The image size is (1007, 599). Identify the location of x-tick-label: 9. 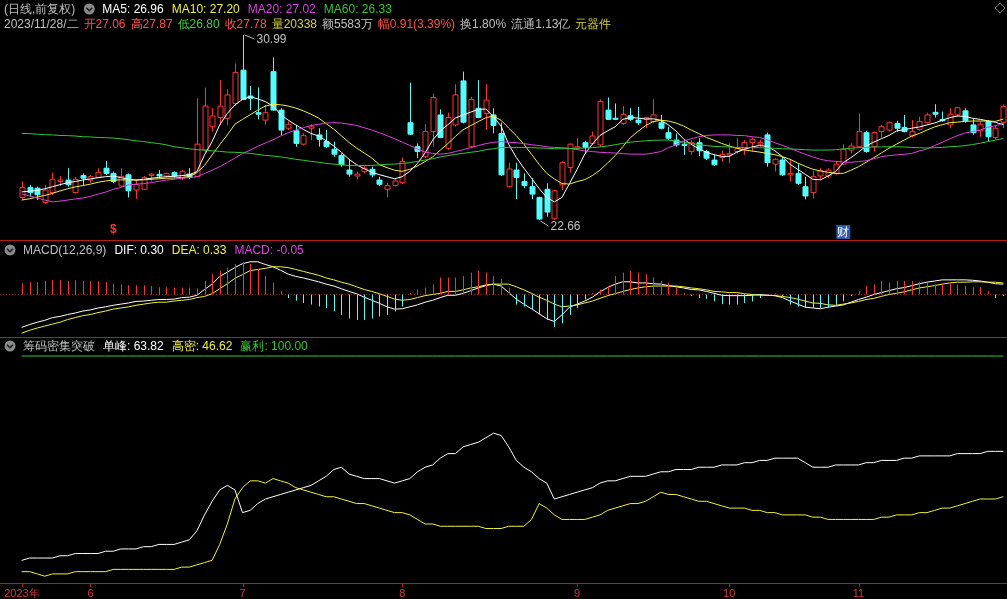
(577, 593).